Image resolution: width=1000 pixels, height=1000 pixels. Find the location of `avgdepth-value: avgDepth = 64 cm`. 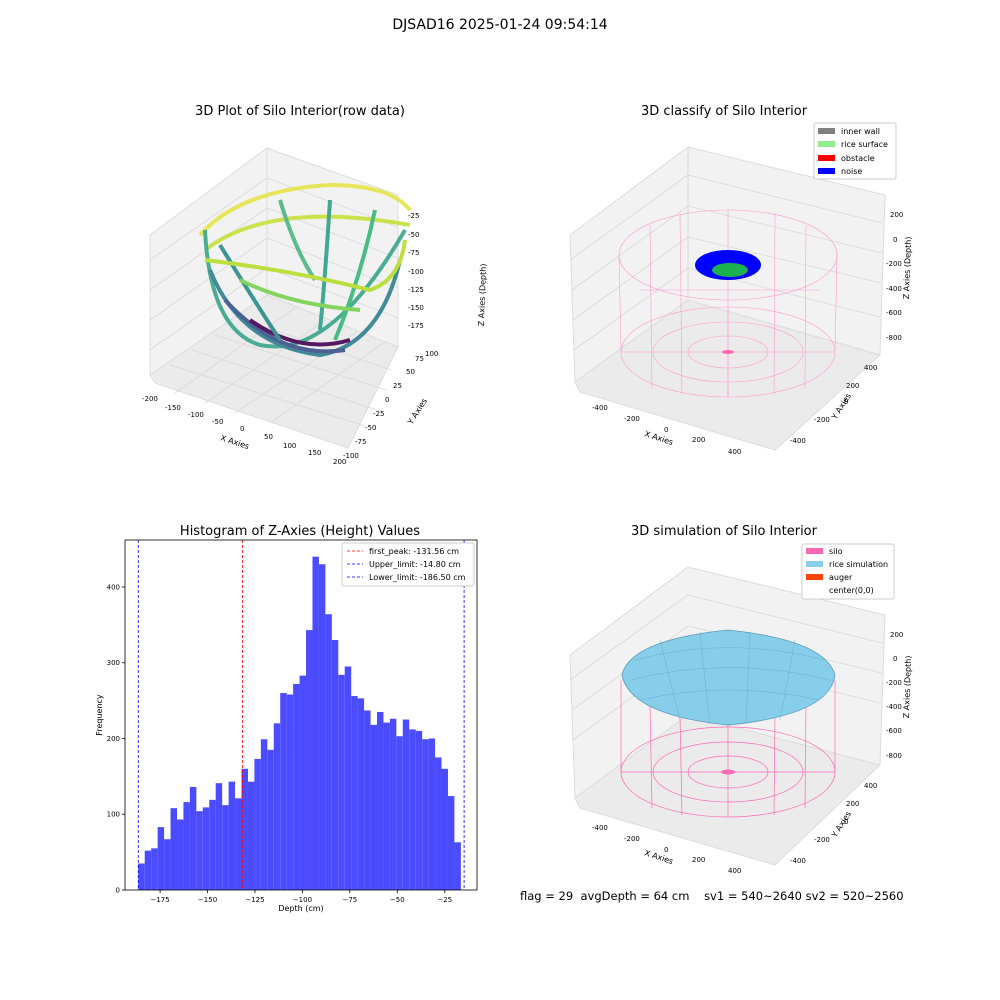

avgdepth-value: avgDepth = 64 cm is located at coordinates (635, 896).